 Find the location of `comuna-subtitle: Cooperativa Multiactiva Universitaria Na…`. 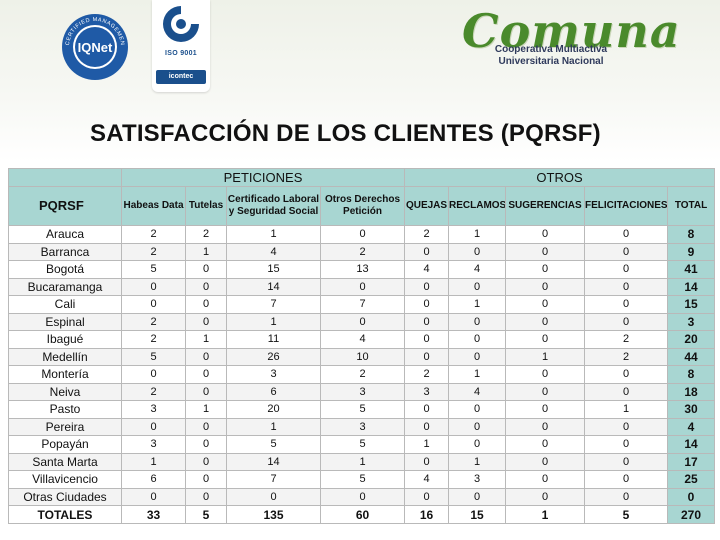

comuna-subtitle: Cooperativa Multiactiva Universitaria Na… is located at coordinates (551, 56).